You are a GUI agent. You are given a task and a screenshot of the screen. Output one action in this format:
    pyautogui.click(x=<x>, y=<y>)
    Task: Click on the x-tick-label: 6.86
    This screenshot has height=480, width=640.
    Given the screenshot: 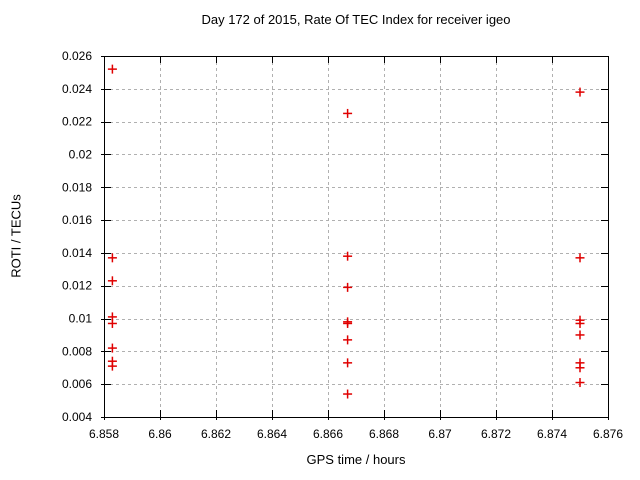 What is the action you would take?
    pyautogui.click(x=160, y=434)
    